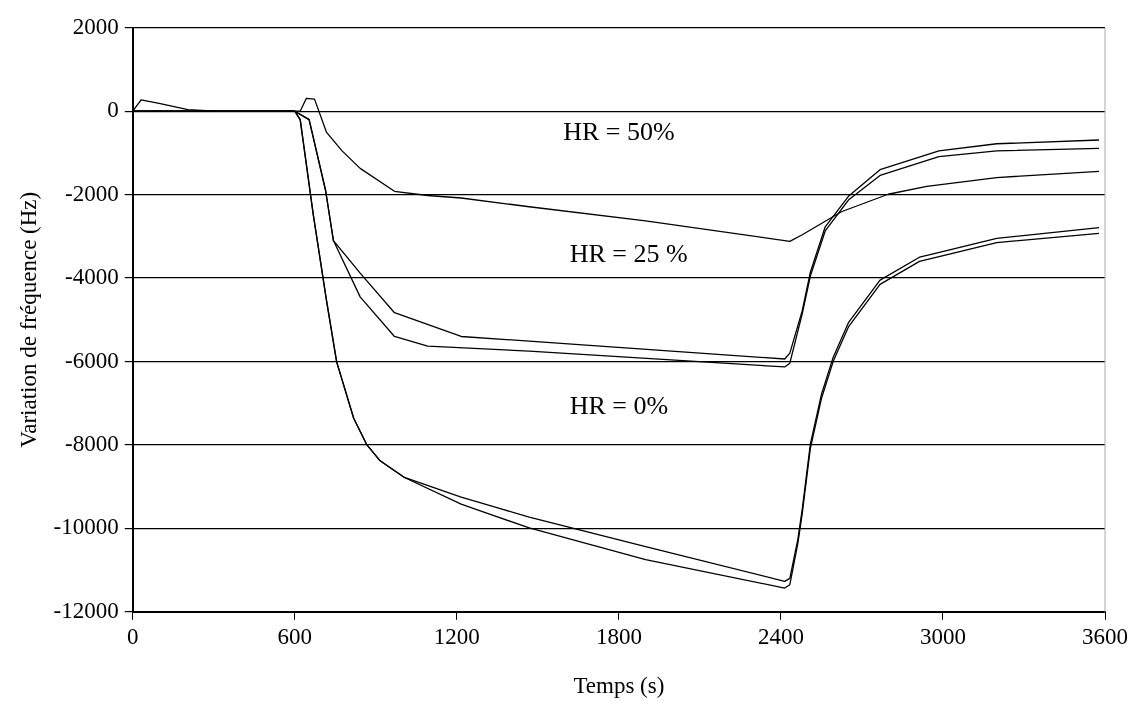 The width and height of the screenshot is (1140, 717). Describe the element at coordinates (942, 636) in the screenshot. I see `x-tick-label: 3000` at that location.